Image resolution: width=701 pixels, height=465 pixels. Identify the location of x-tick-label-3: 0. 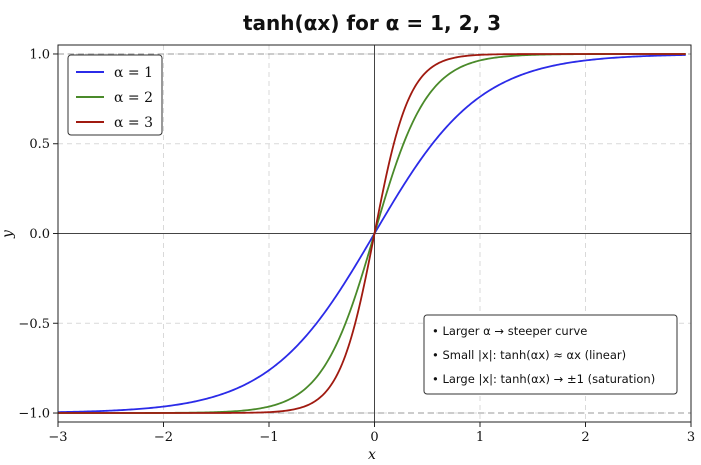
(374, 437).